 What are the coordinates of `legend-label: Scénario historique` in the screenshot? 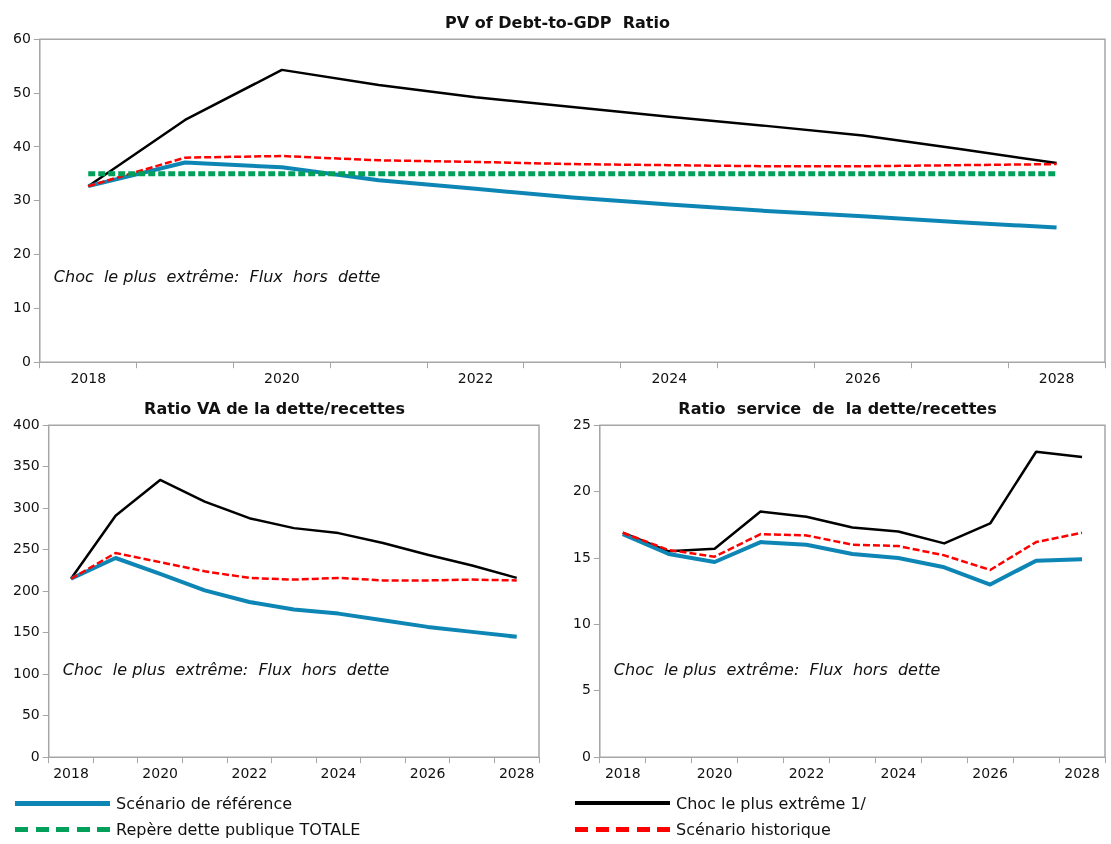 It's located at (753, 829).